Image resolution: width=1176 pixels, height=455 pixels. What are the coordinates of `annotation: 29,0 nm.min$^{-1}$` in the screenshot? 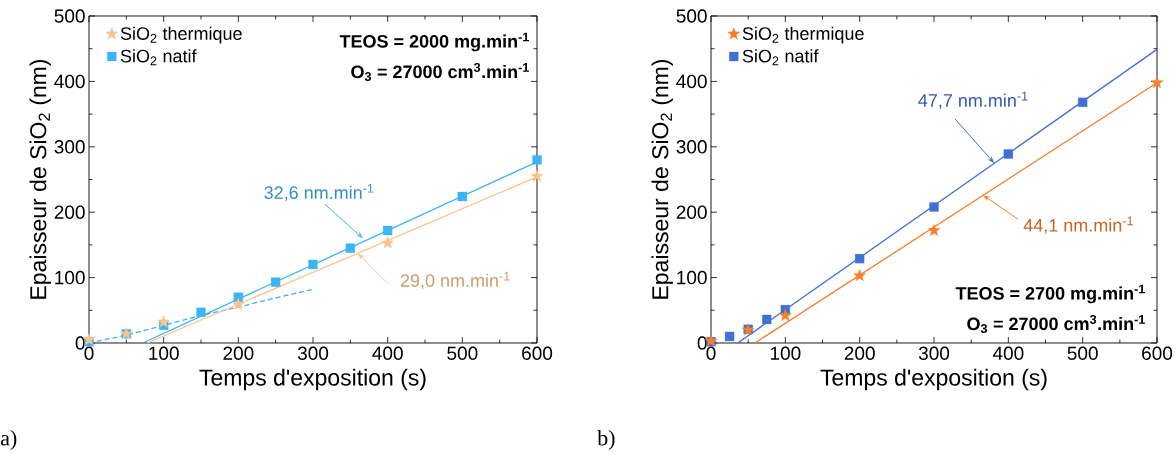 It's located at (455, 280).